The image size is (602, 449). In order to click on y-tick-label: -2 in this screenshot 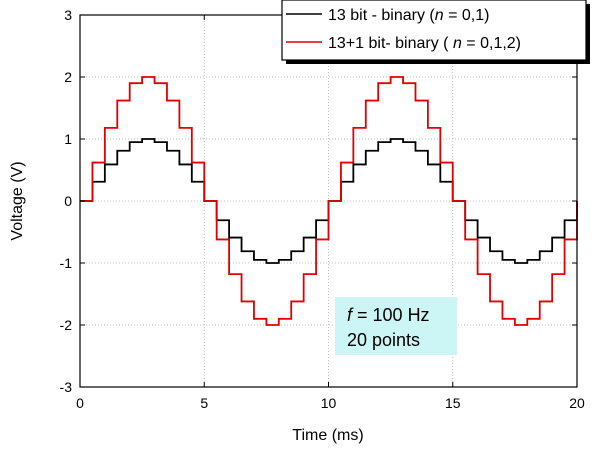, I will do `click(66, 325)`.